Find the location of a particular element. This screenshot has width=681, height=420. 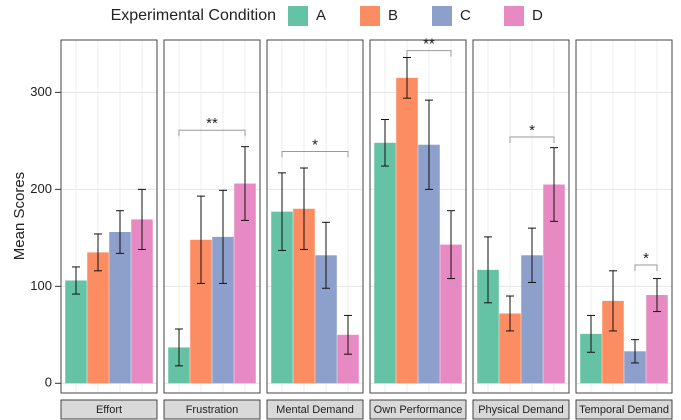

legend-label: D is located at coordinates (537, 15).